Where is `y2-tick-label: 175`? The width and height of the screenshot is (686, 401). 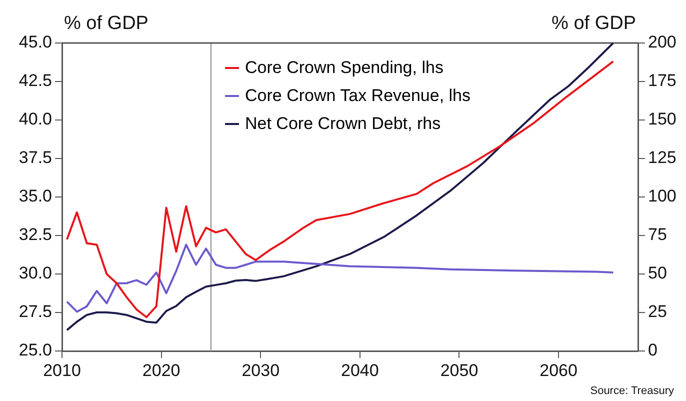
y2-tick-label: 175 is located at coordinates (662, 80).